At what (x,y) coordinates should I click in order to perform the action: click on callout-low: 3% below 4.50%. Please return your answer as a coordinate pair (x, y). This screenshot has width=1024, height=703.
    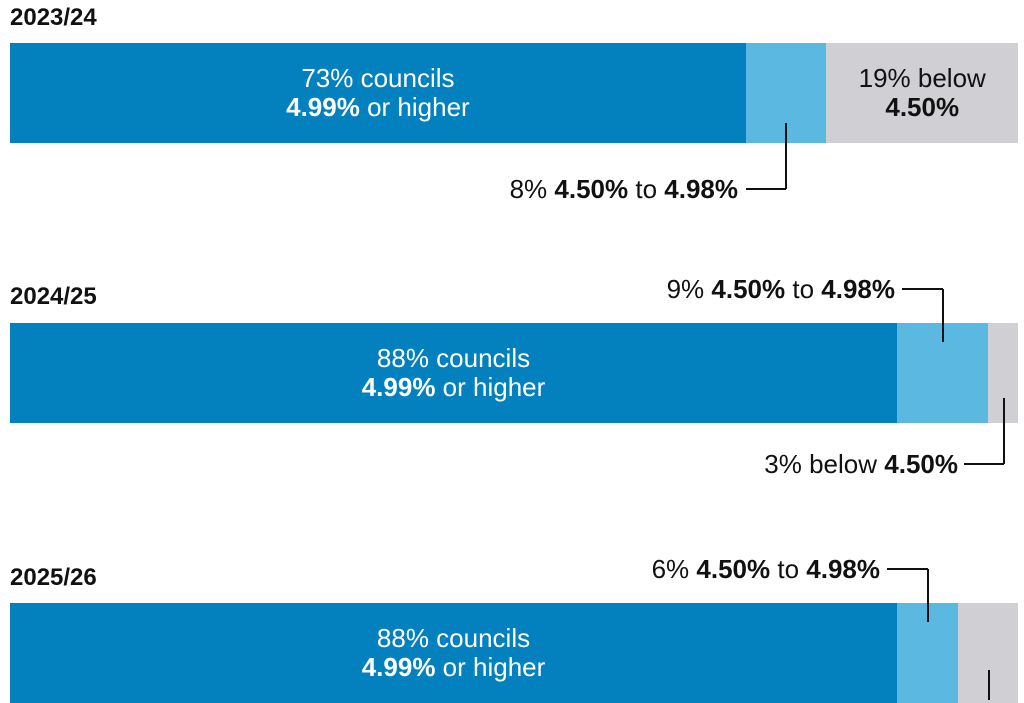
    Looking at the image, I should click on (861, 464).